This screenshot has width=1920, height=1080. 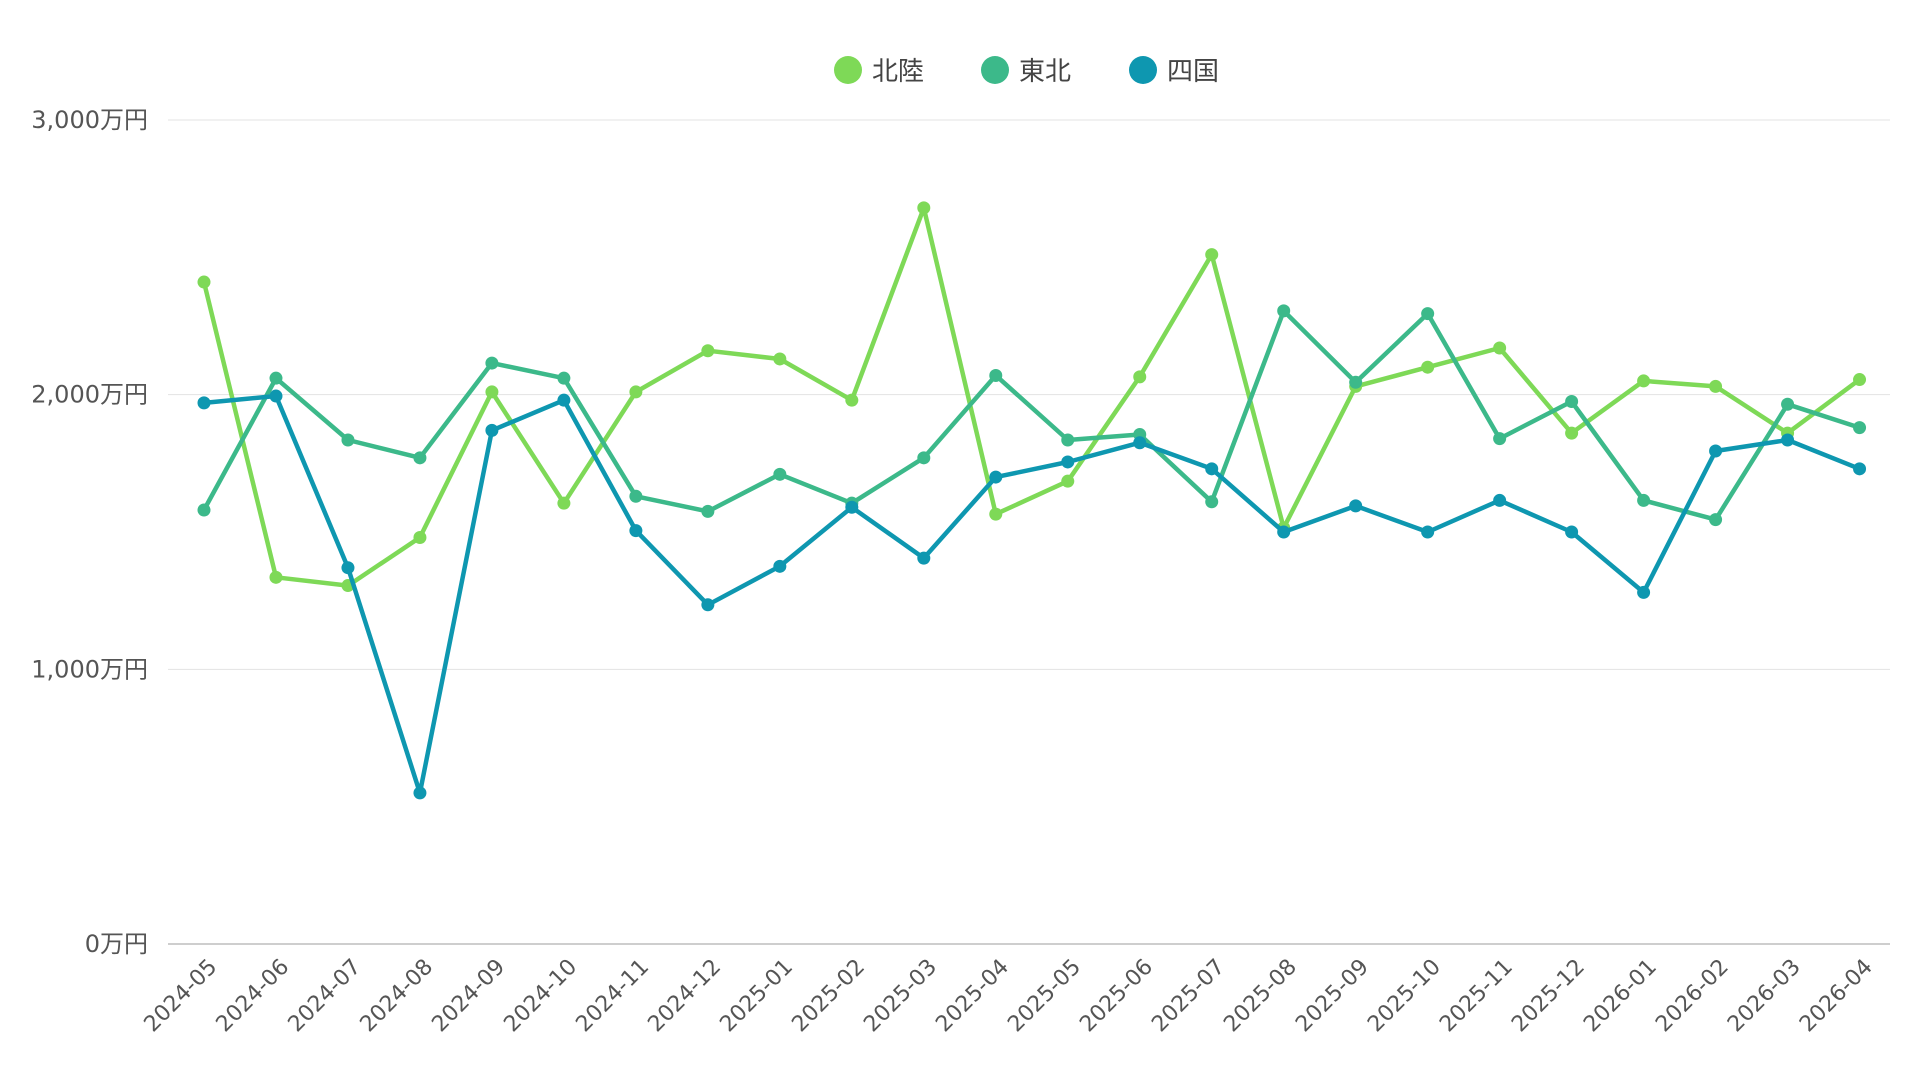 I want to click on x-tick-label: 2026-02, so click(x=1692, y=996).